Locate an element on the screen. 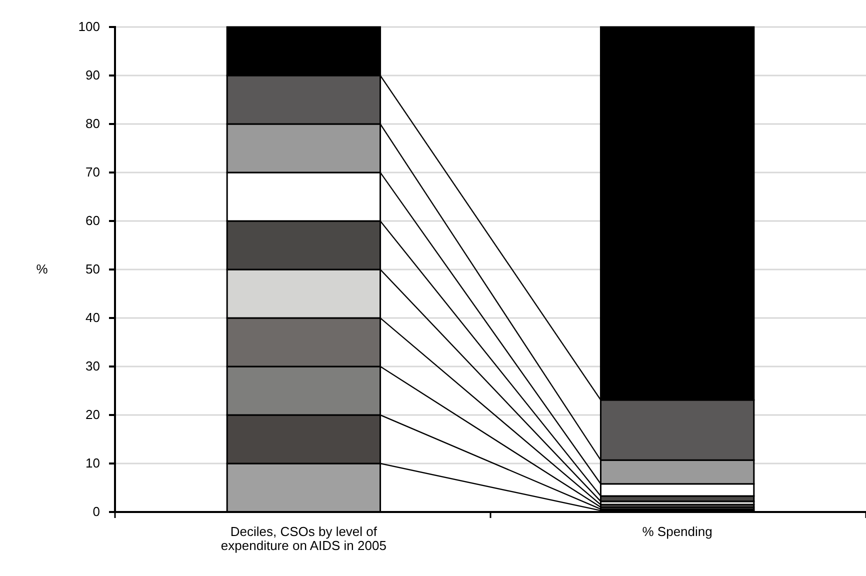 This screenshot has width=866, height=576. y-tick-label: 100 is located at coordinates (89, 26).